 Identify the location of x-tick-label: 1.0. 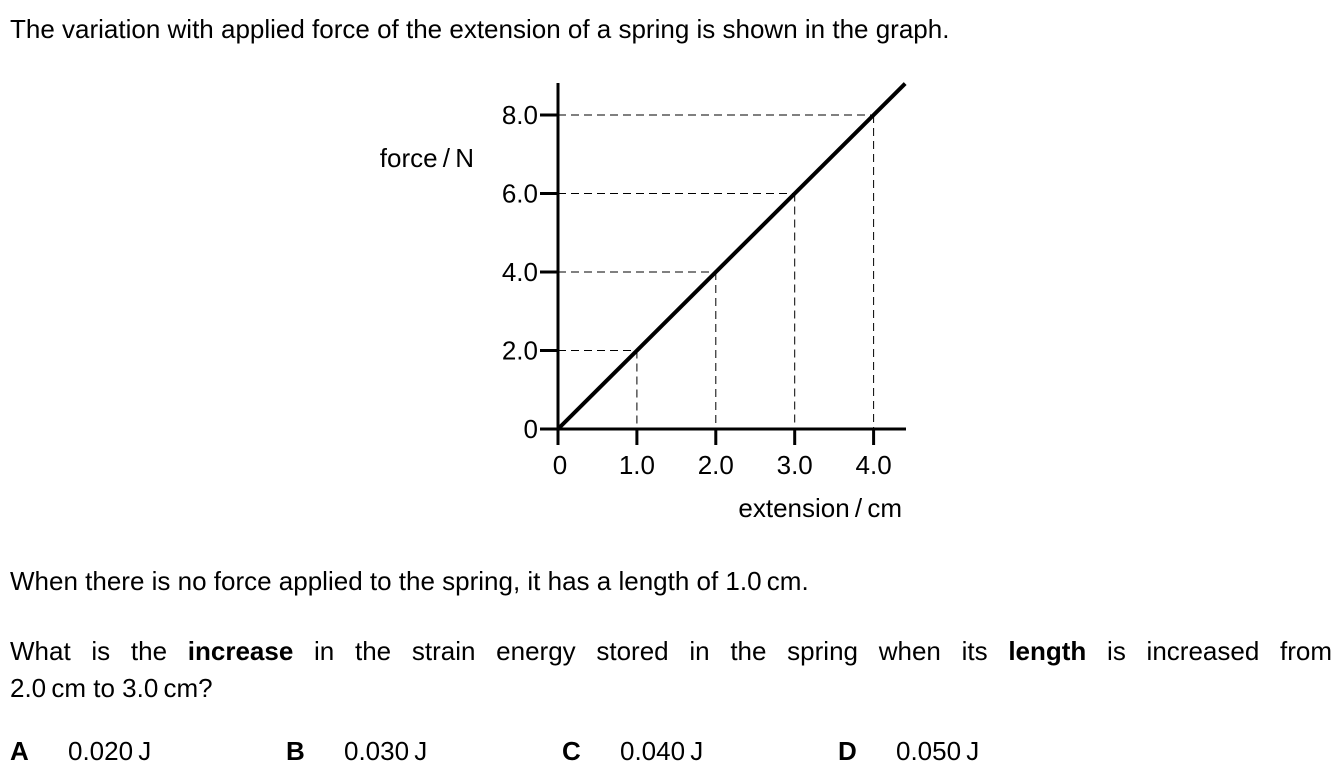
(637, 465).